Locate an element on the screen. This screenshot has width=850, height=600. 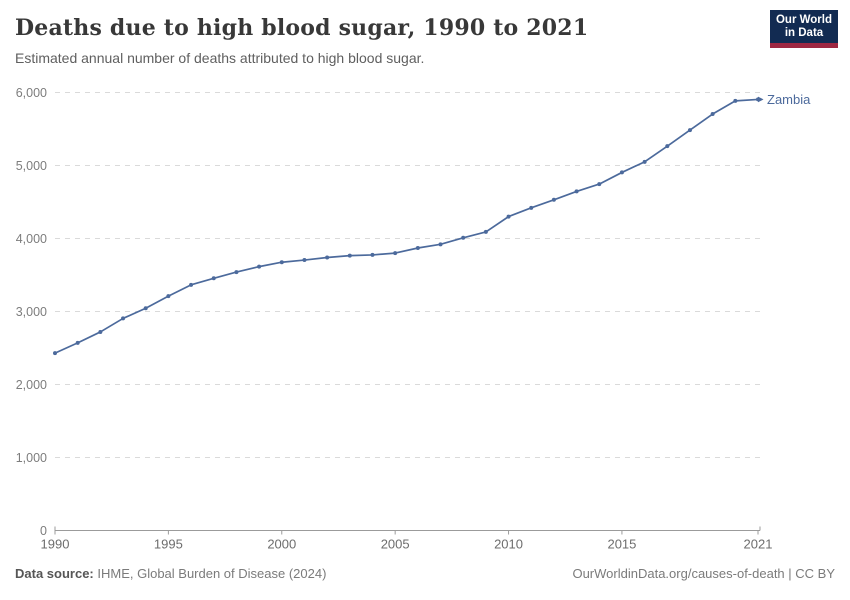
y-axis-tick-label: 6,000 is located at coordinates (31, 93).